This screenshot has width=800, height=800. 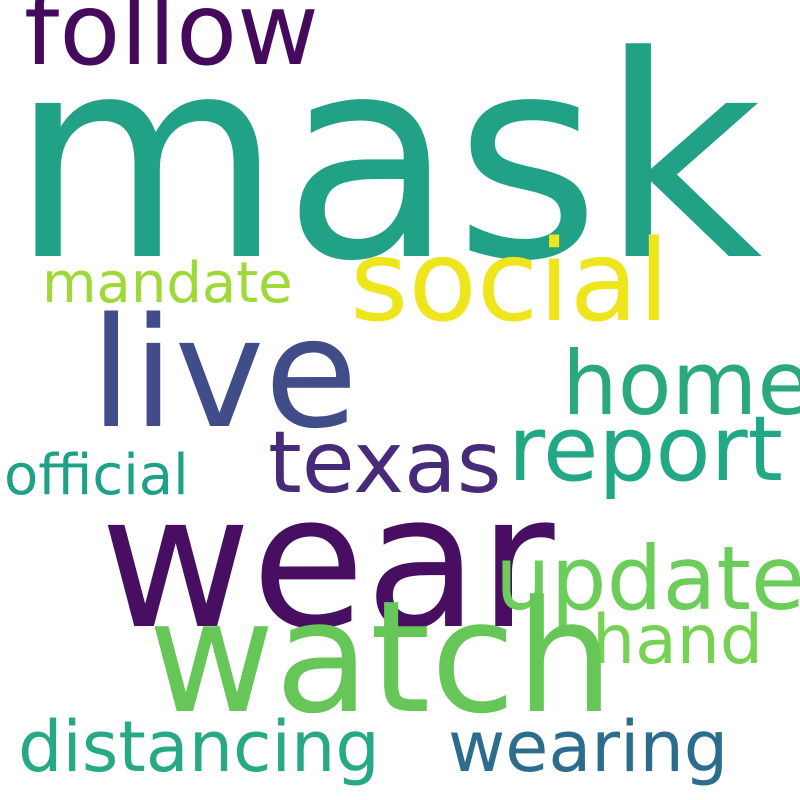 I want to click on word-update: update, so click(x=647, y=578).